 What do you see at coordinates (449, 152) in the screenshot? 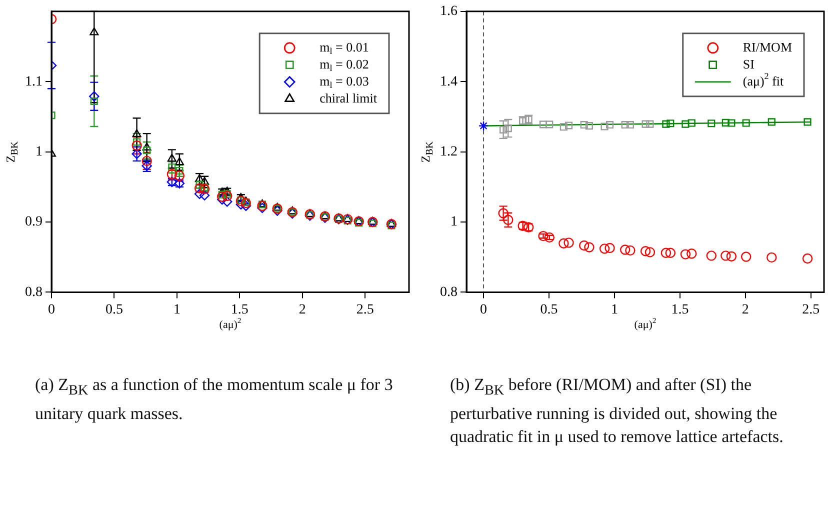
I see `y-tick-label: 1.2` at bounding box center [449, 152].